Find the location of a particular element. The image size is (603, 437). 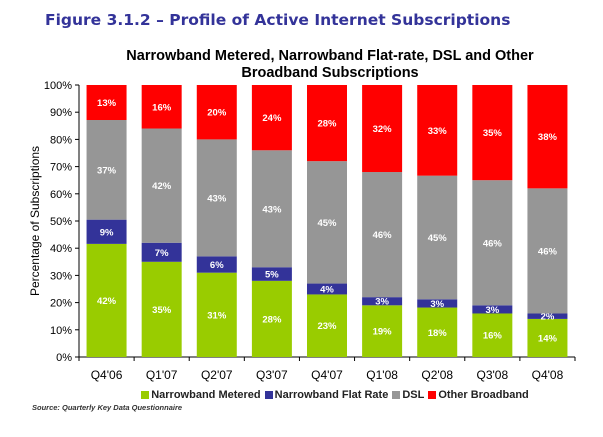

data-label: 32% is located at coordinates (383, 129).